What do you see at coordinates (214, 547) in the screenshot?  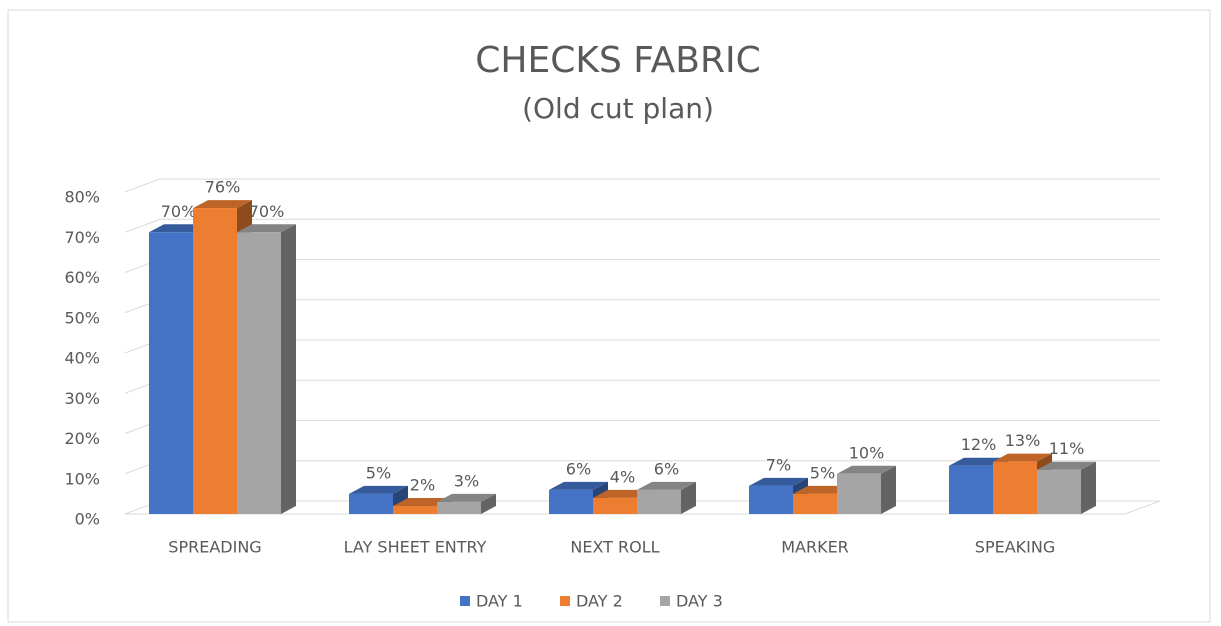 I see `x-tick-label: SPREADING` at bounding box center [214, 547].